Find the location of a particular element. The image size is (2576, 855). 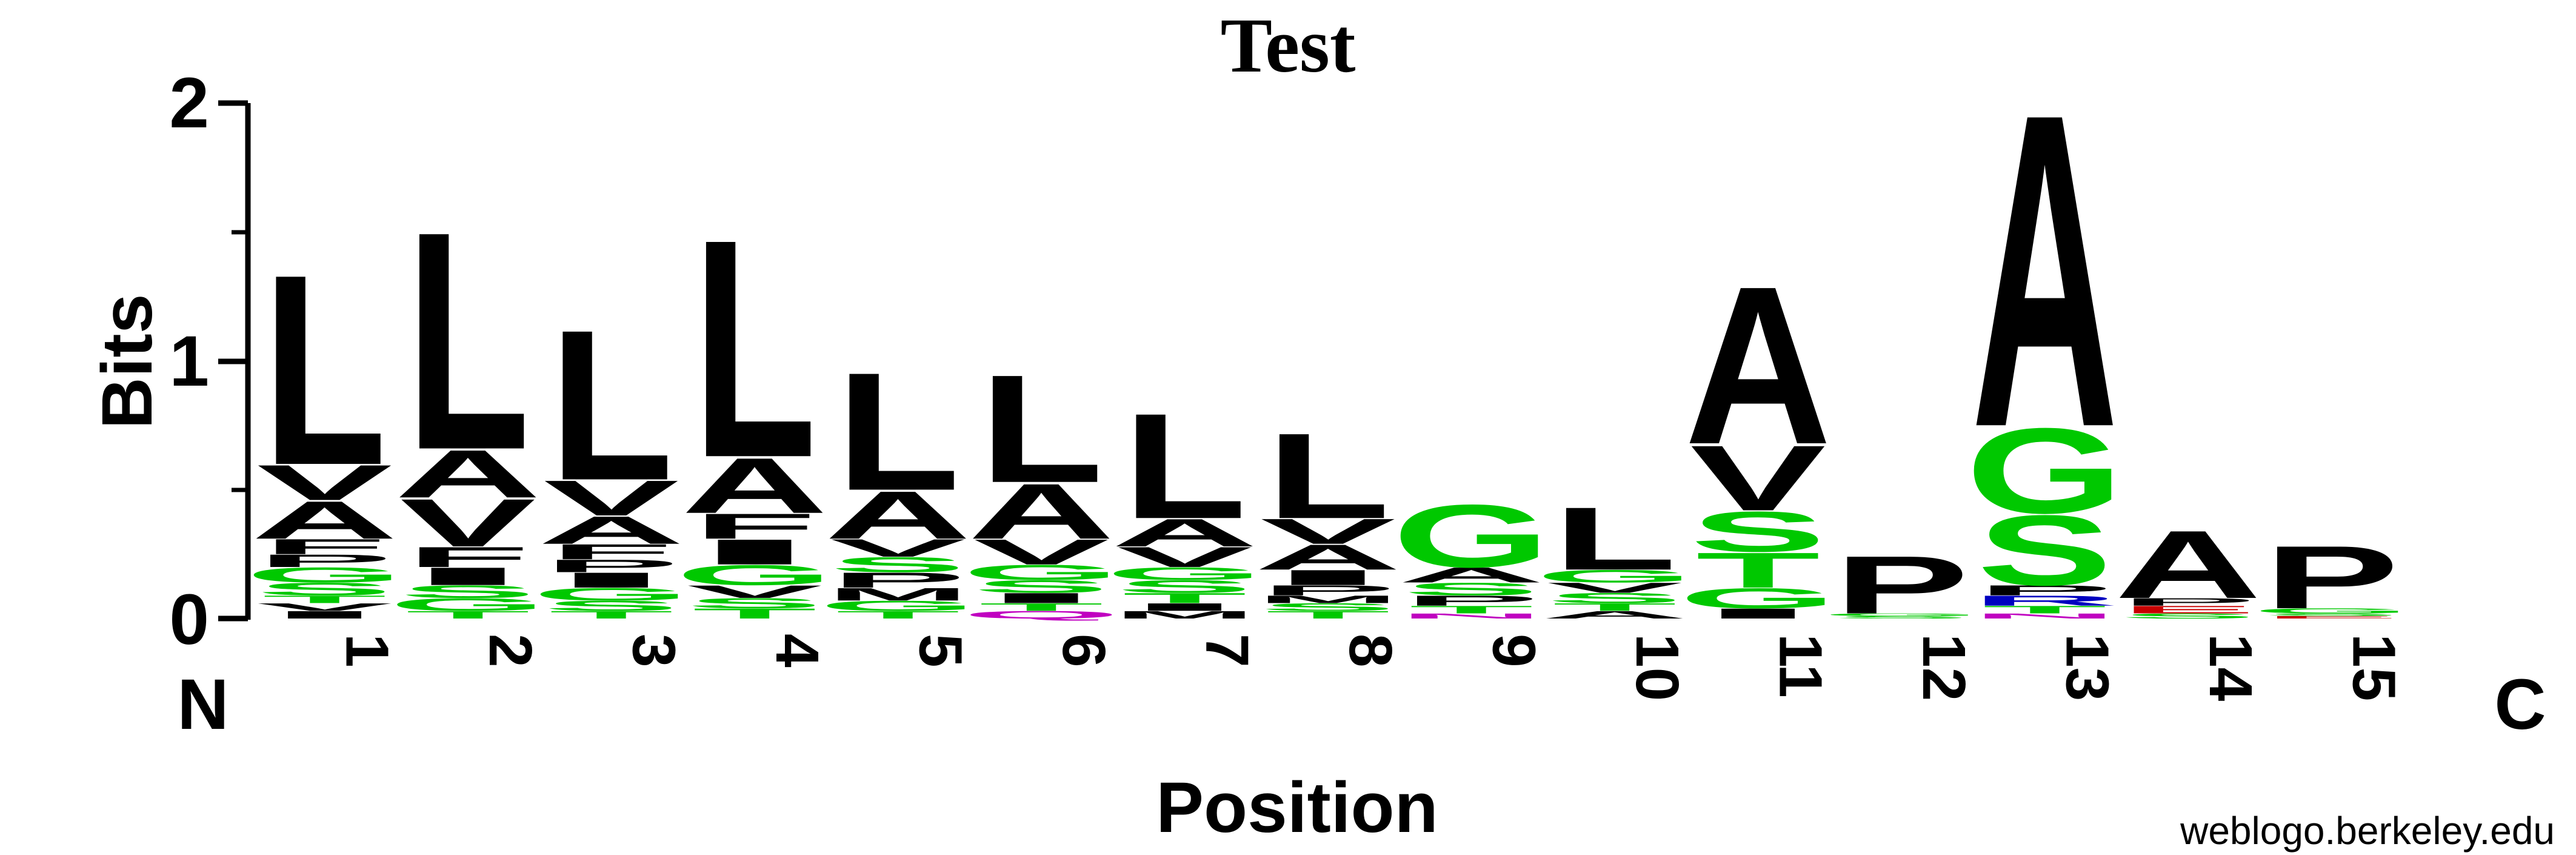

y-tick-label: 2 is located at coordinates (189, 103).